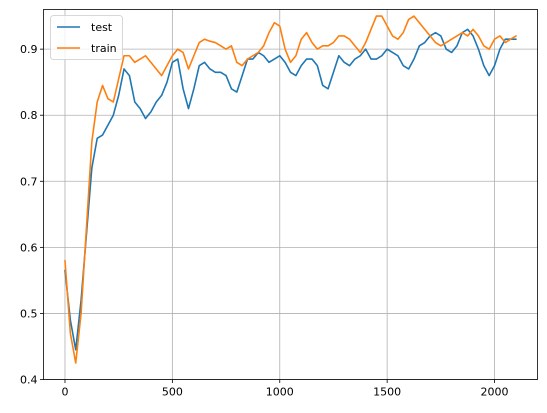  What do you see at coordinates (32, 215) in the screenshot?
I see `y-axis: 0.4 0.5 0.6 0.7 0.8 0.9` at bounding box center [32, 215].